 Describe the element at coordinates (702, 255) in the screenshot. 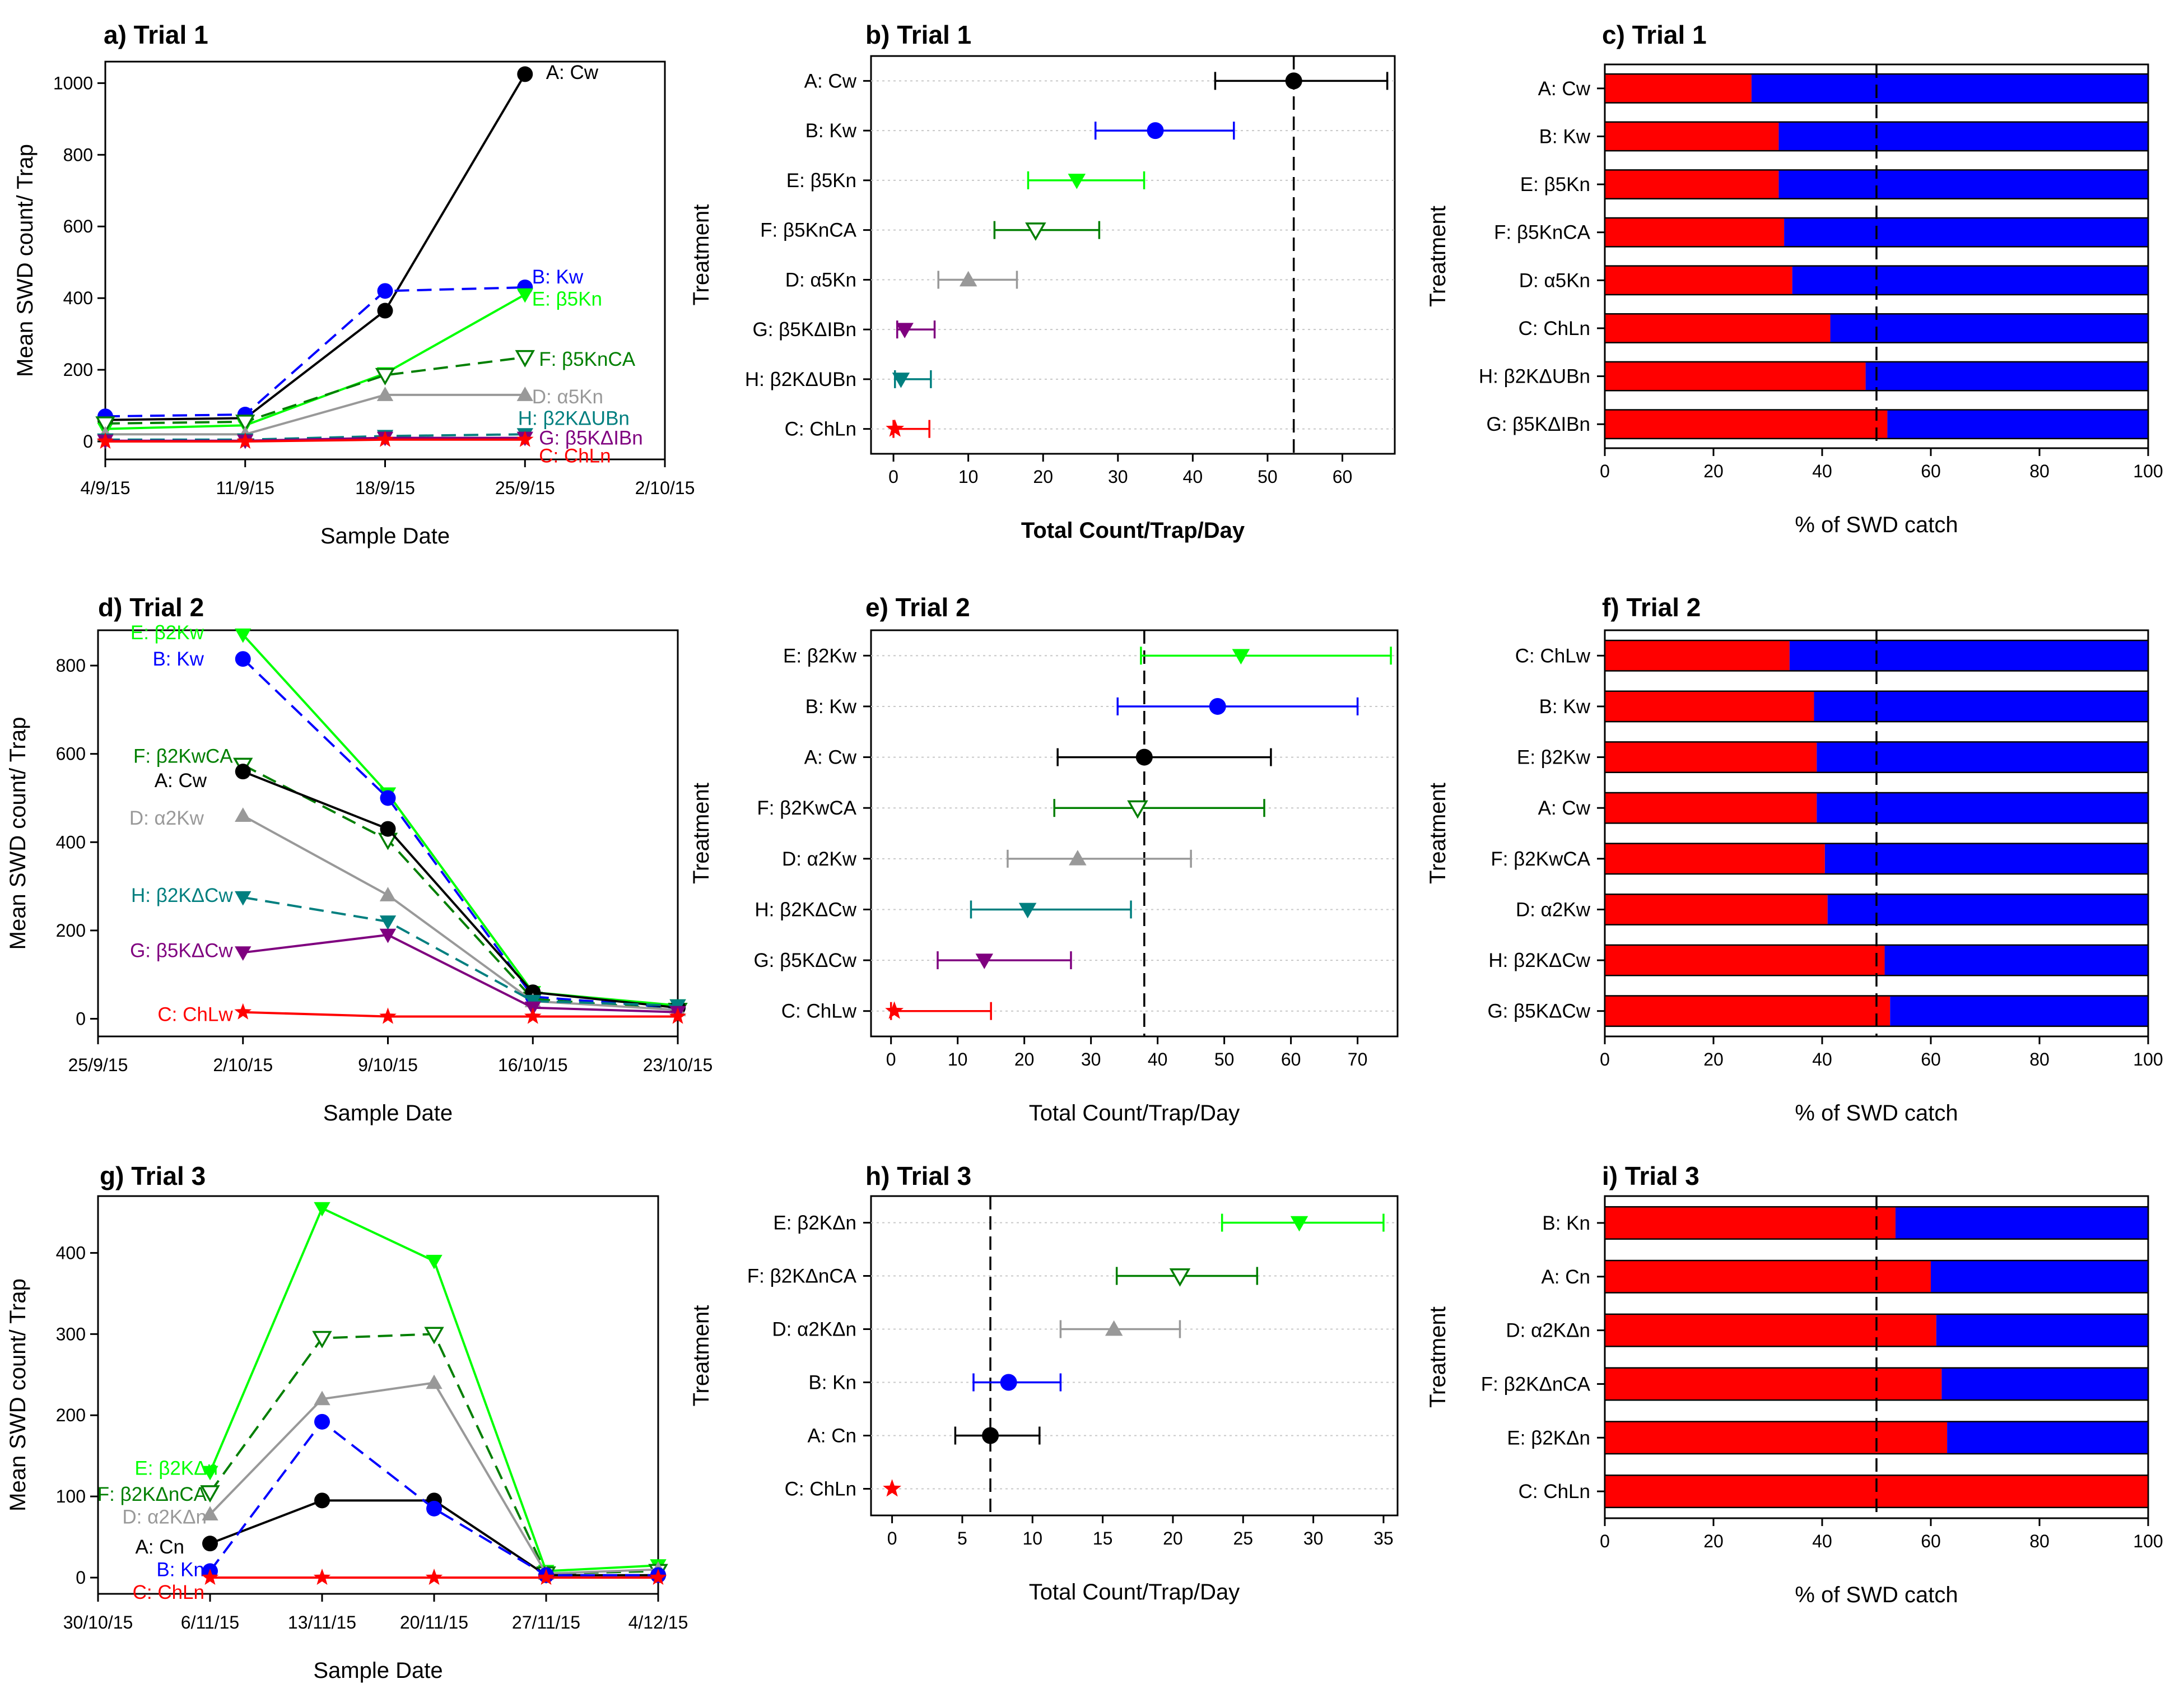

I see `y-axis-label: Treatment` at that location.